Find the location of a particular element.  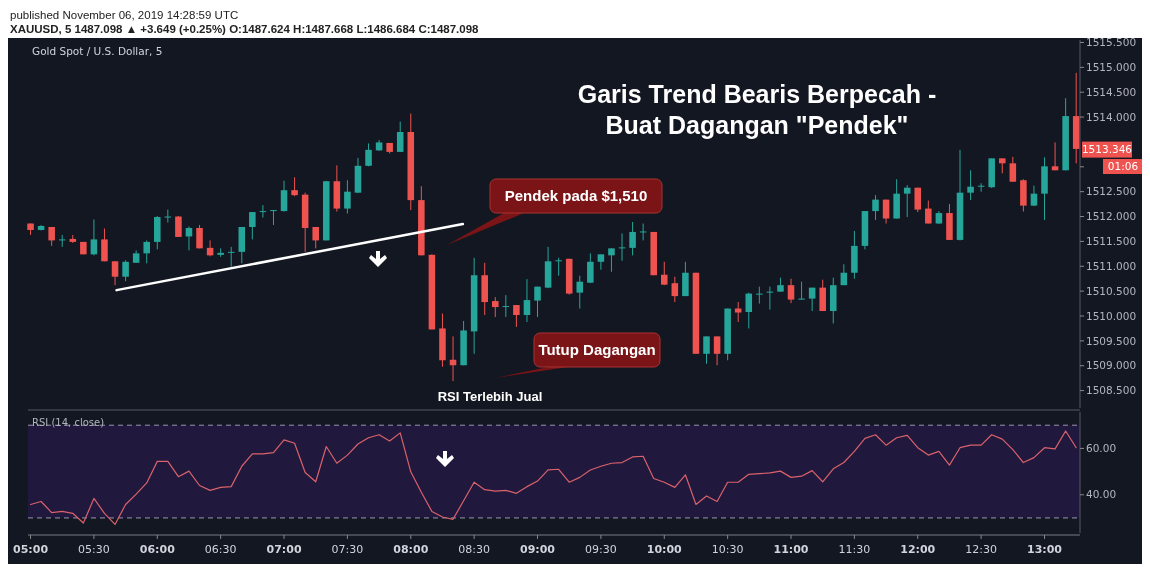

y-tick-label: 1514.000 is located at coordinates (1111, 116).